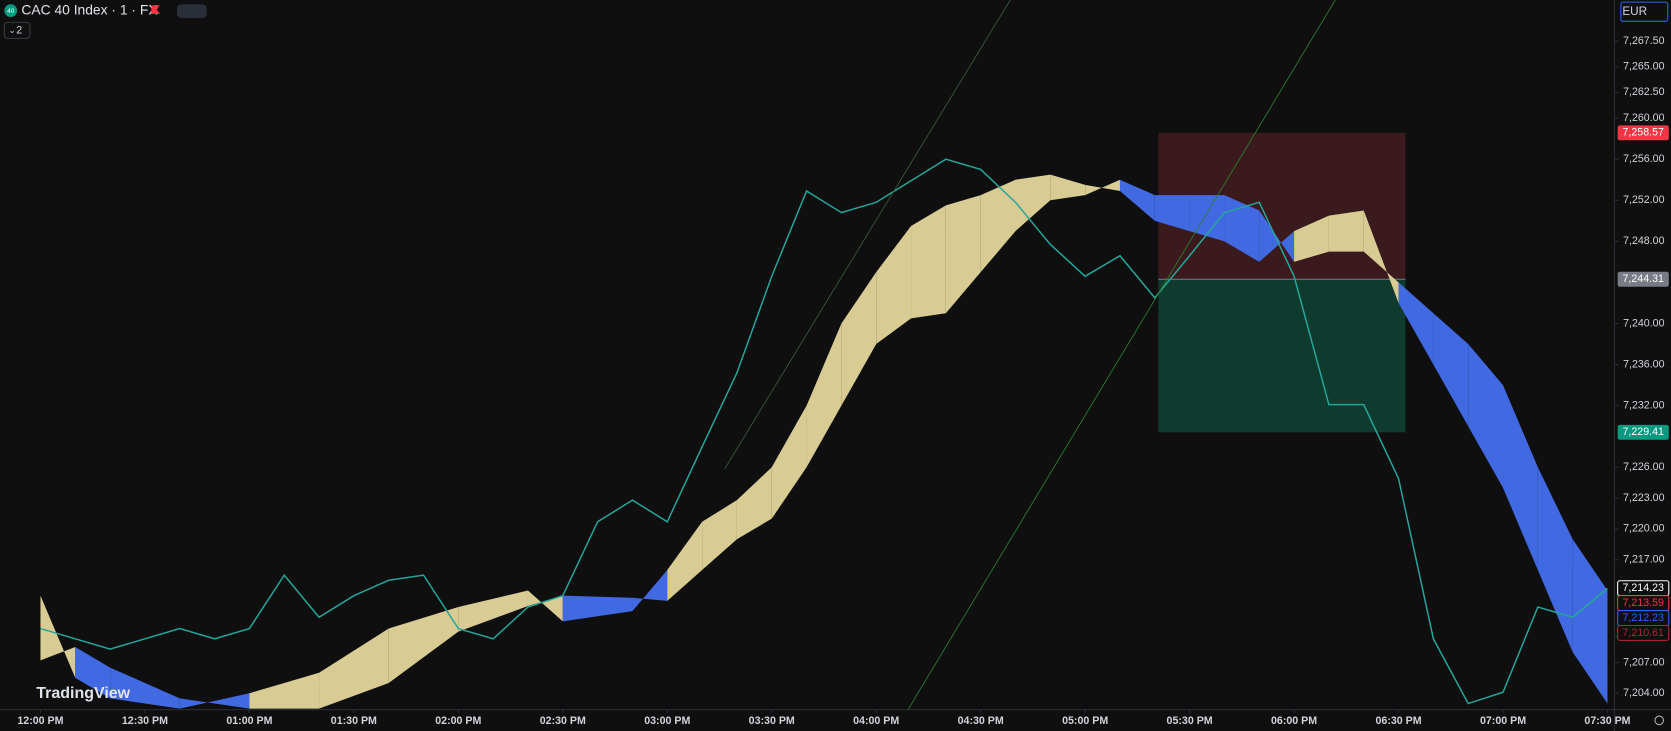  I want to click on x-tick-label: 01:30 PM, so click(354, 721).